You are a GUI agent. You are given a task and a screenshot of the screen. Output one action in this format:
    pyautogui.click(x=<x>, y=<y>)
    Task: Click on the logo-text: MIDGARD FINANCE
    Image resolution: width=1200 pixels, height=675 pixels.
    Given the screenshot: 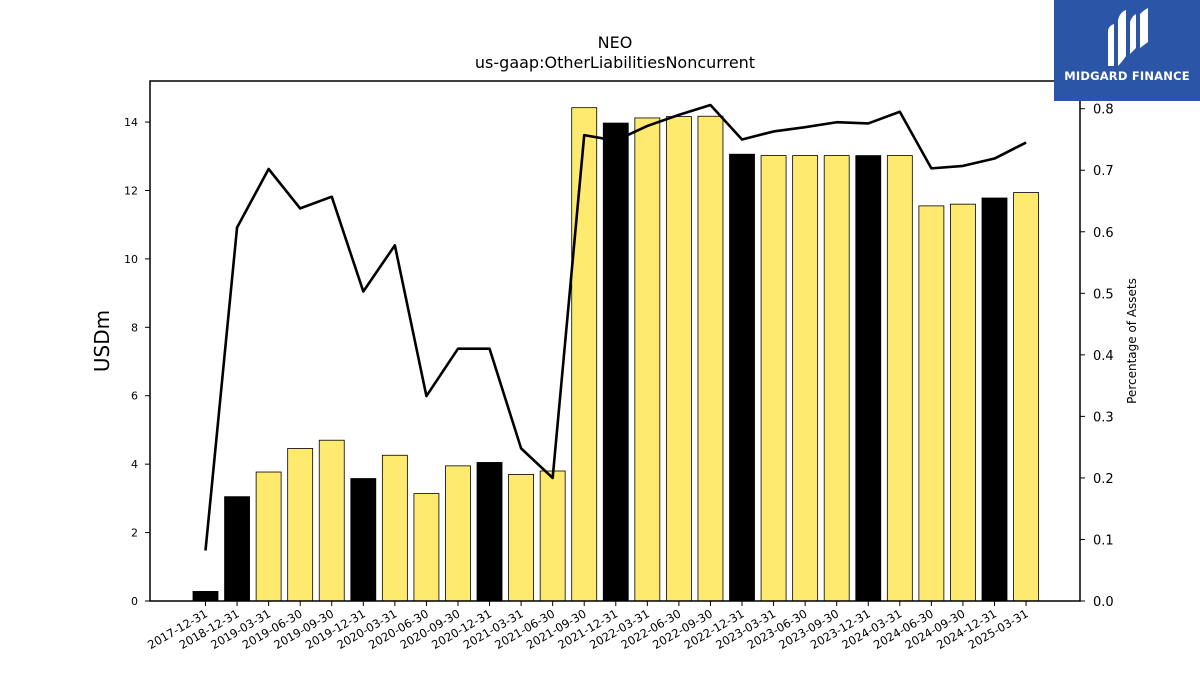 What is the action you would take?
    pyautogui.click(x=1127, y=76)
    